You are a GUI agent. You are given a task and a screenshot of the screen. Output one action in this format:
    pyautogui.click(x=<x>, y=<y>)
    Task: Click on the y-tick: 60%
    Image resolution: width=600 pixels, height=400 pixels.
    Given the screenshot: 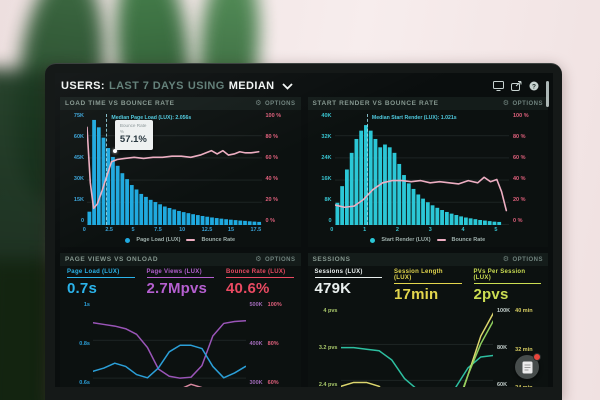 What is the action you would take?
    pyautogui.click(x=273, y=382)
    